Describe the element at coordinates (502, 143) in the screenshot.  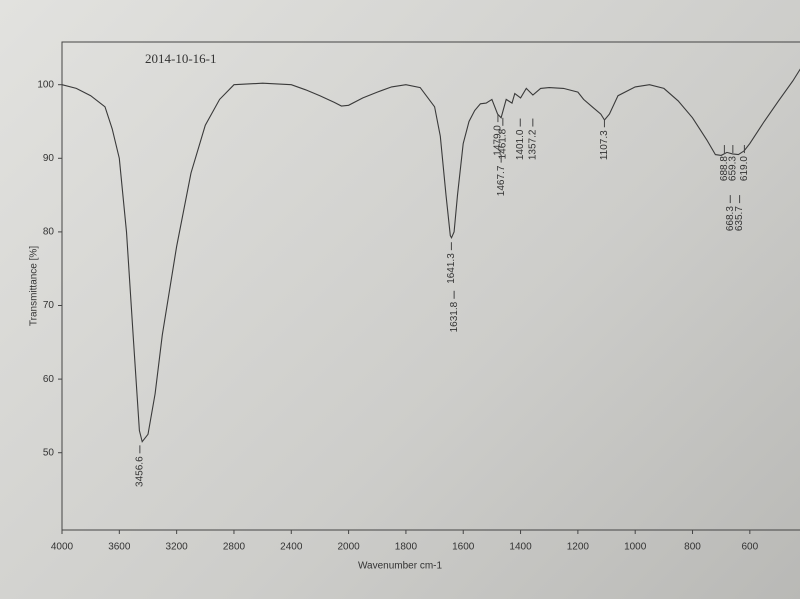
I see `peak-label: 1461.8` at that location.